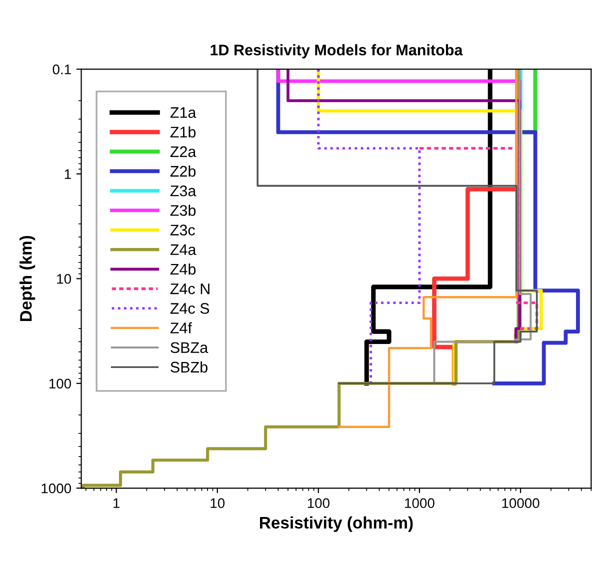  I want to click on x-tick-label: 10000, so click(521, 503).